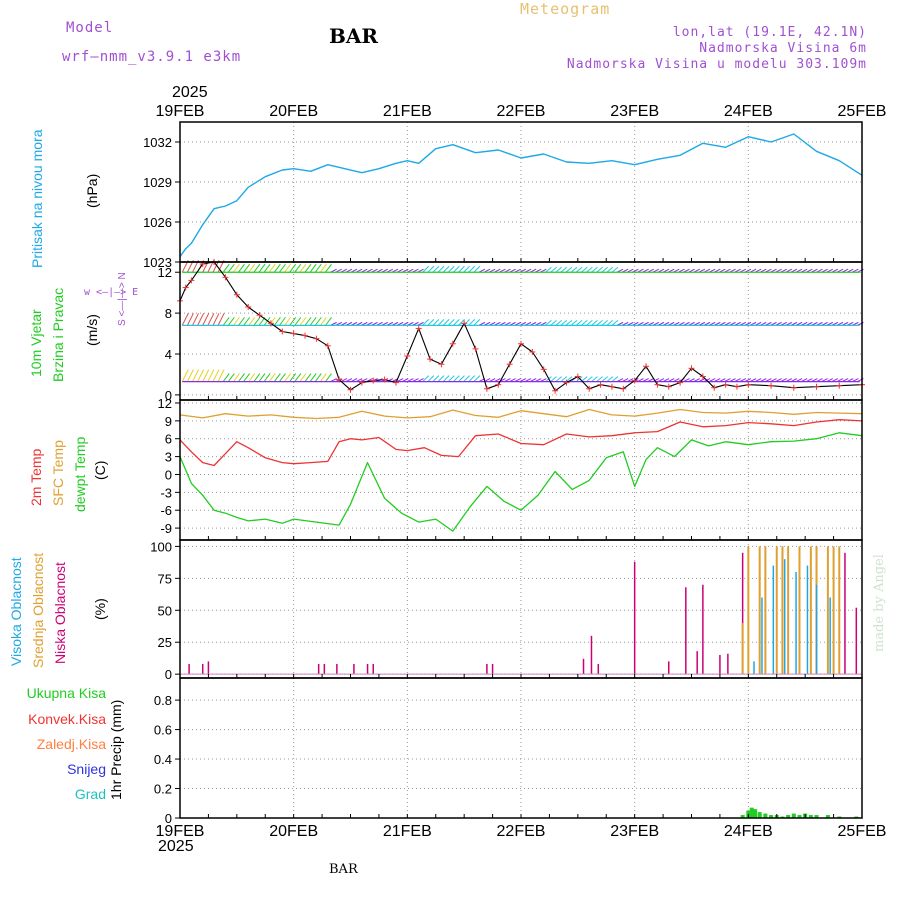  What do you see at coordinates (157, 262) in the screenshot?
I see `pressure-ytick-label: 1023` at bounding box center [157, 262].